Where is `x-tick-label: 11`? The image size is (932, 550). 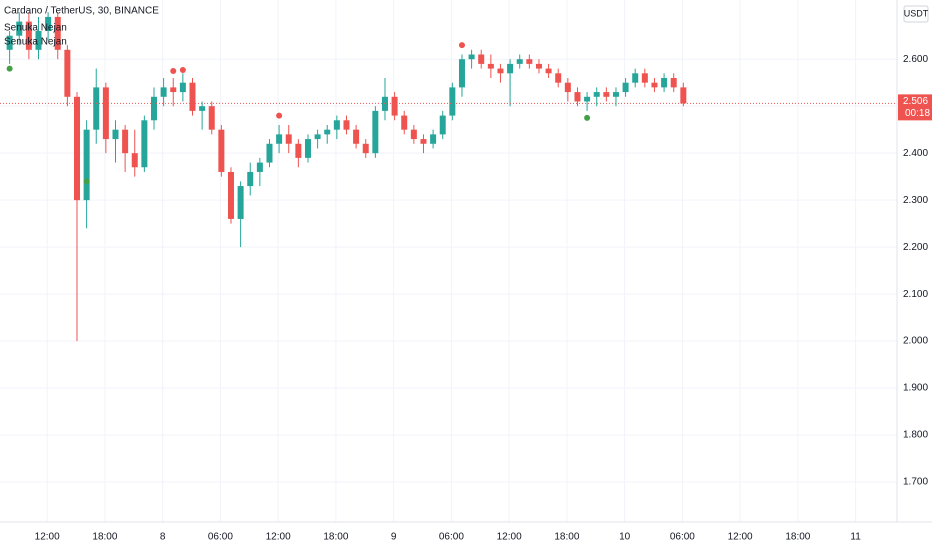
x-tick-label: 11 is located at coordinates (855, 537).